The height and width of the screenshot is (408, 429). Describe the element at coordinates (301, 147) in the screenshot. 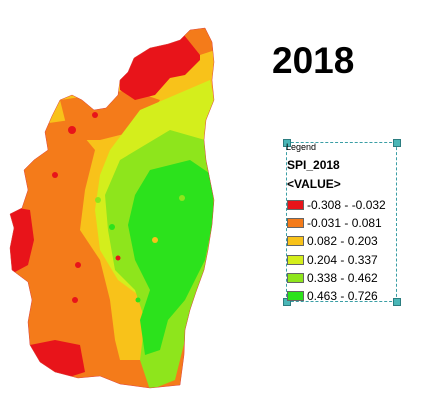

I see `legend-header: Legend` at that location.